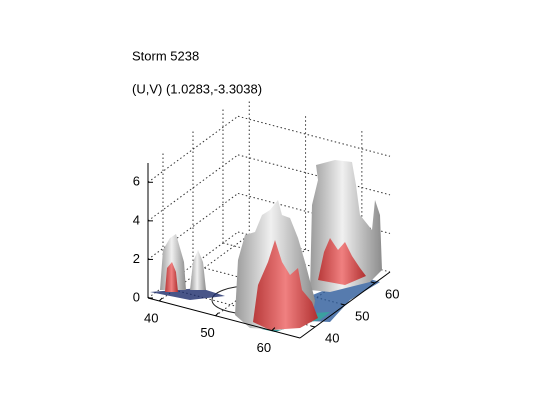 This screenshot has height=400, width=533. I want to click on y-tick-label: 40, so click(332, 337).